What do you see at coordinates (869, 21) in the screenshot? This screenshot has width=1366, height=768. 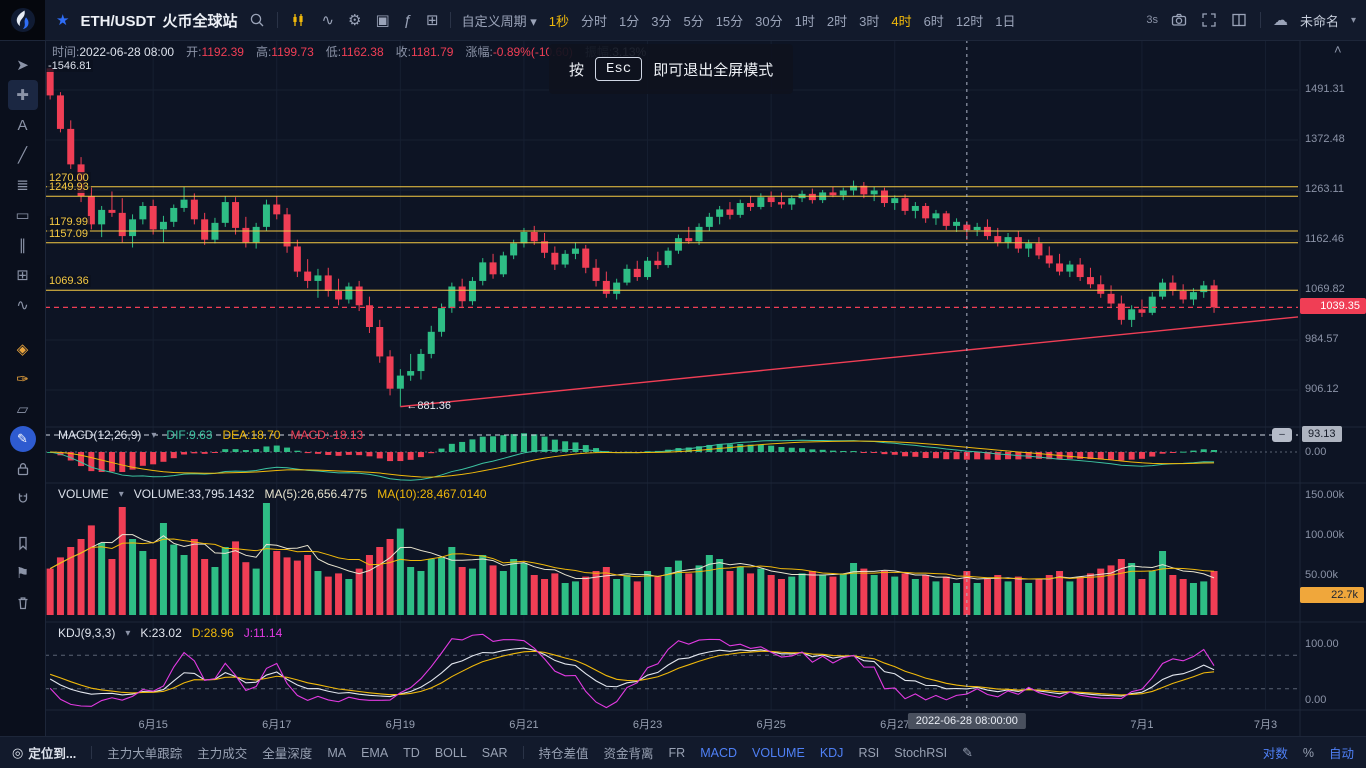 I see `period-3时: 3时` at bounding box center [869, 21].